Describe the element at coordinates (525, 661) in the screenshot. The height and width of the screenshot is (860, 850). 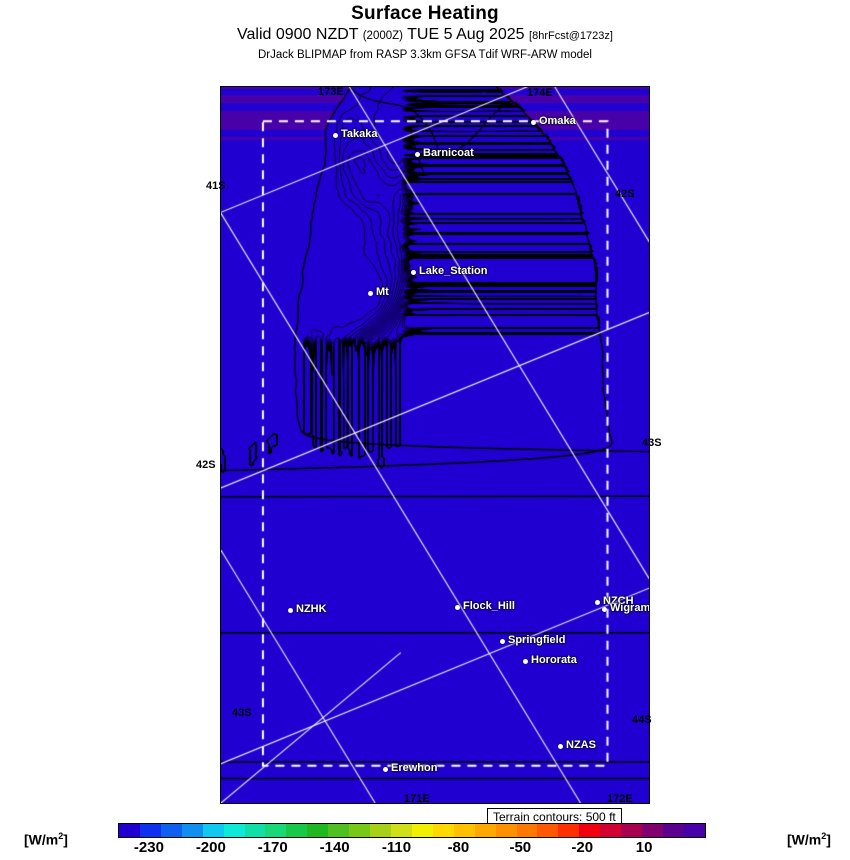
I see `station-dot-hororata` at that location.